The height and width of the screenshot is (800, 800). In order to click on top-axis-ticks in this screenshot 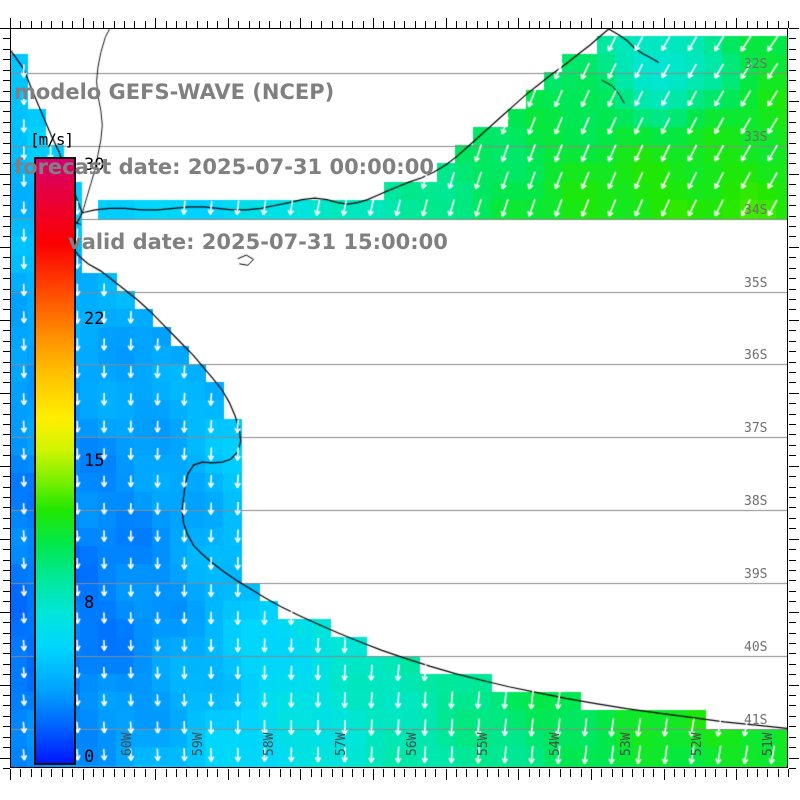, I will do `click(399, 23)`.